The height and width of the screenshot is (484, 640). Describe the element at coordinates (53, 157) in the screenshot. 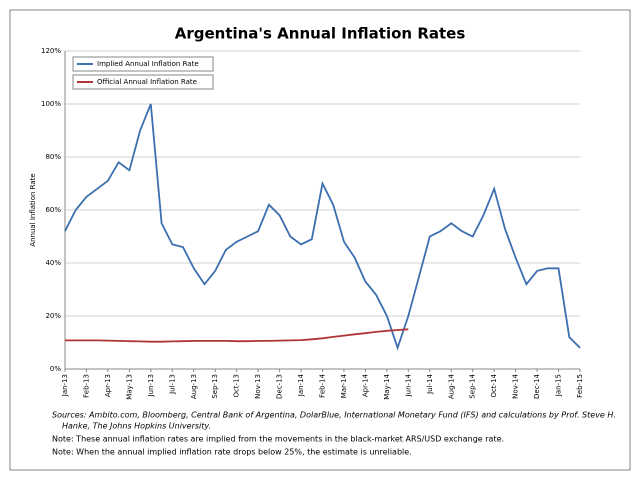

I see `y-tick-label: 80%` at that location.